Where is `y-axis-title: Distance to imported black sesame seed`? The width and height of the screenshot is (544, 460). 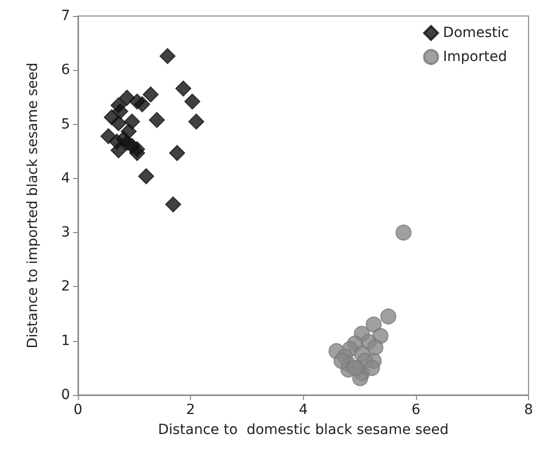 y-axis-title: Distance to imported black sesame seed is located at coordinates (33, 205).